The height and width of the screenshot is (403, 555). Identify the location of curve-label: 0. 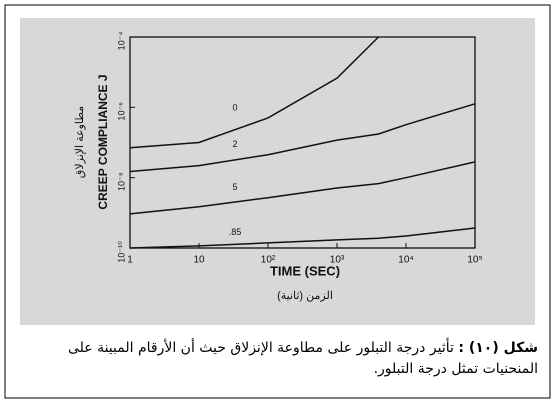
(234, 107).